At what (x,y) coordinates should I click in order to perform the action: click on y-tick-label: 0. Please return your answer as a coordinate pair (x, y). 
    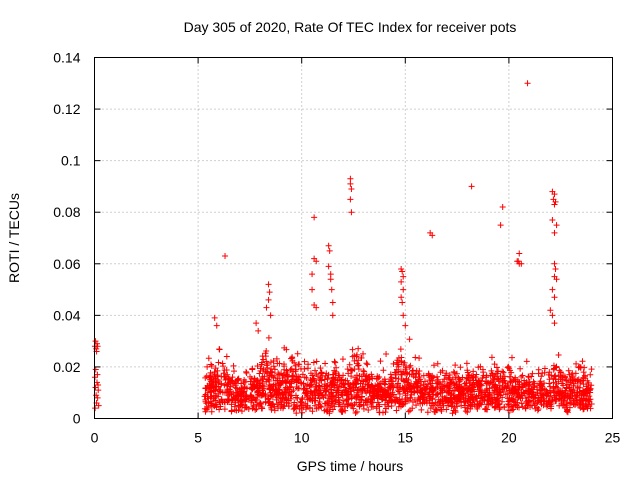
    Looking at the image, I should click on (77, 419).